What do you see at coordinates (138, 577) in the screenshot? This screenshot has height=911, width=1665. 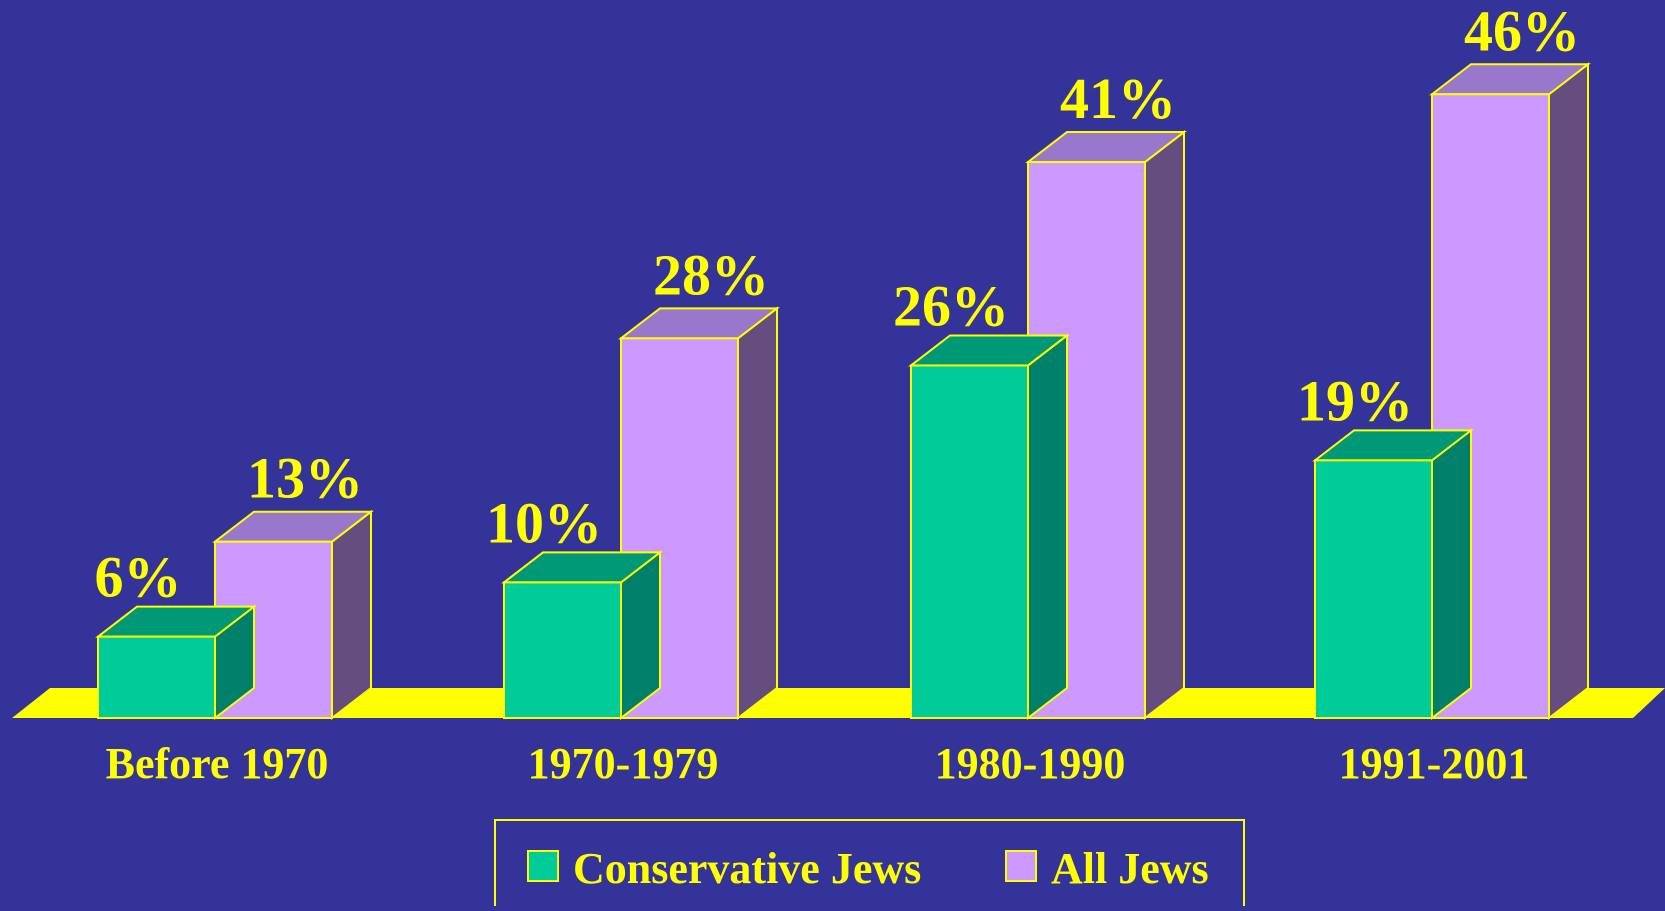 I see `data-label-conservative: 6%` at bounding box center [138, 577].